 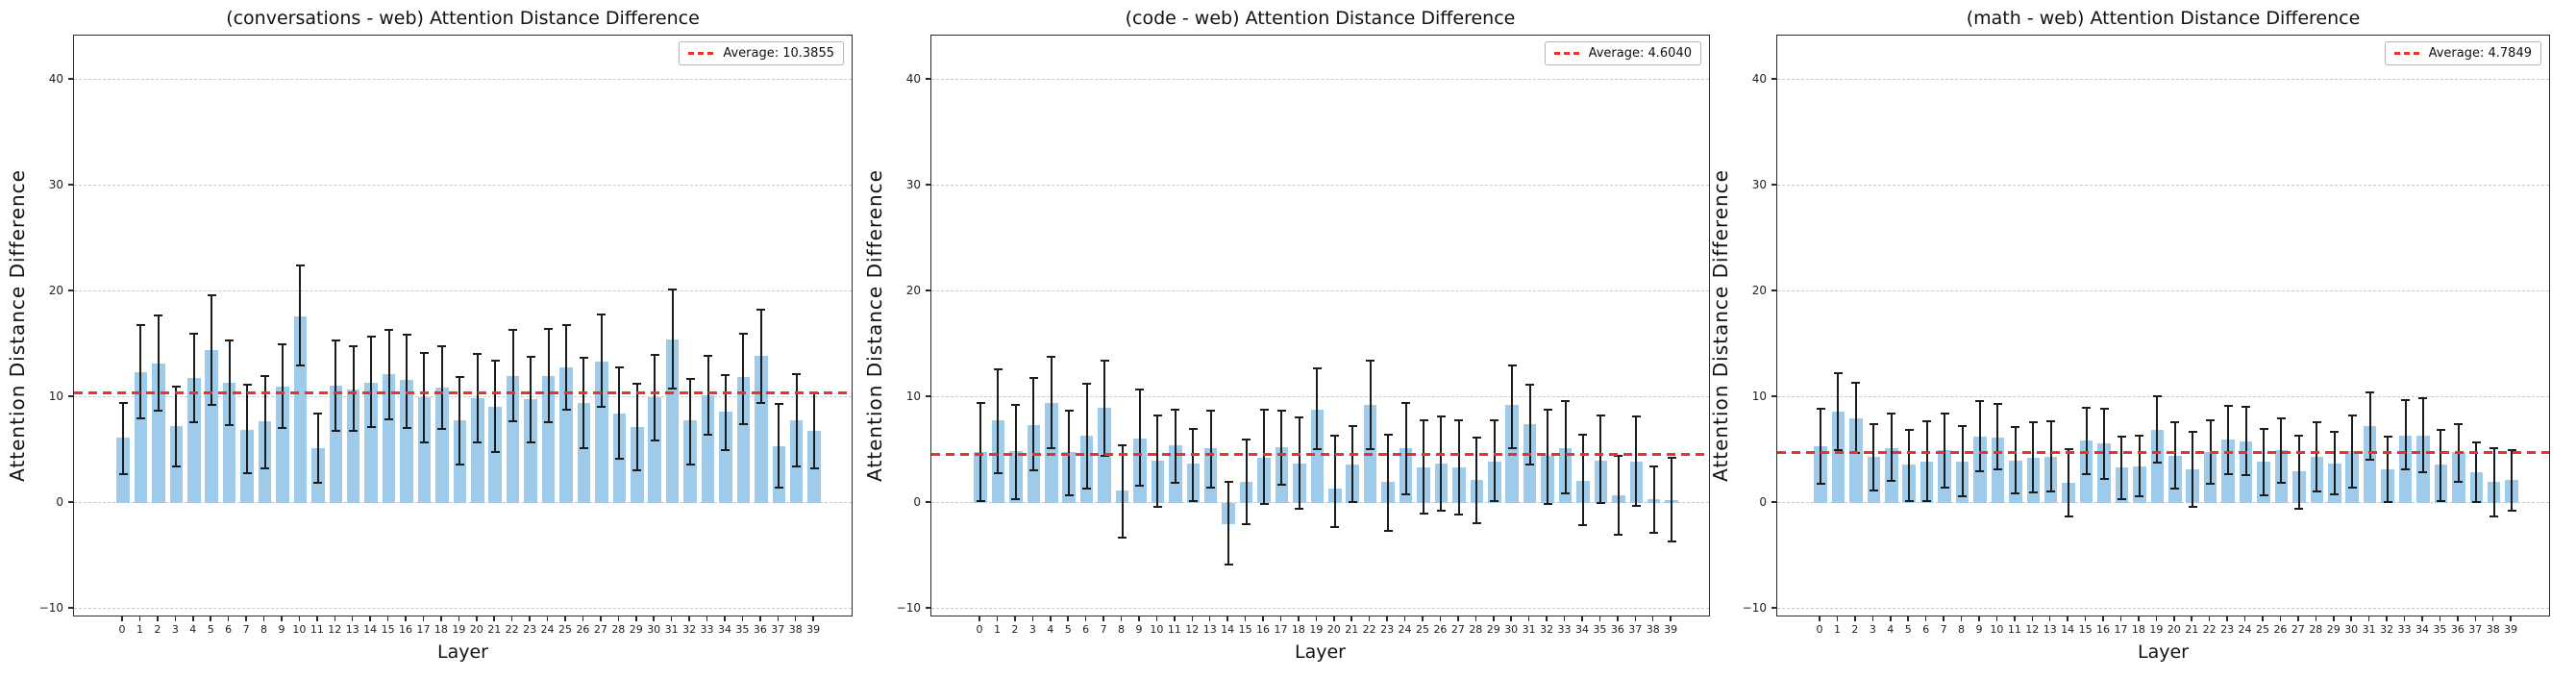 I want to click on x-tick-label: 21, so click(x=2192, y=630).